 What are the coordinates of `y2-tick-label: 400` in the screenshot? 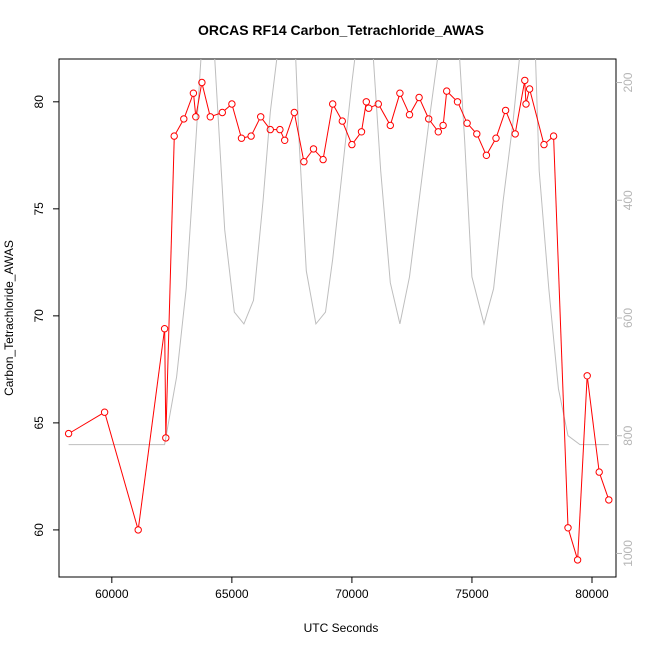 It's located at (628, 200).